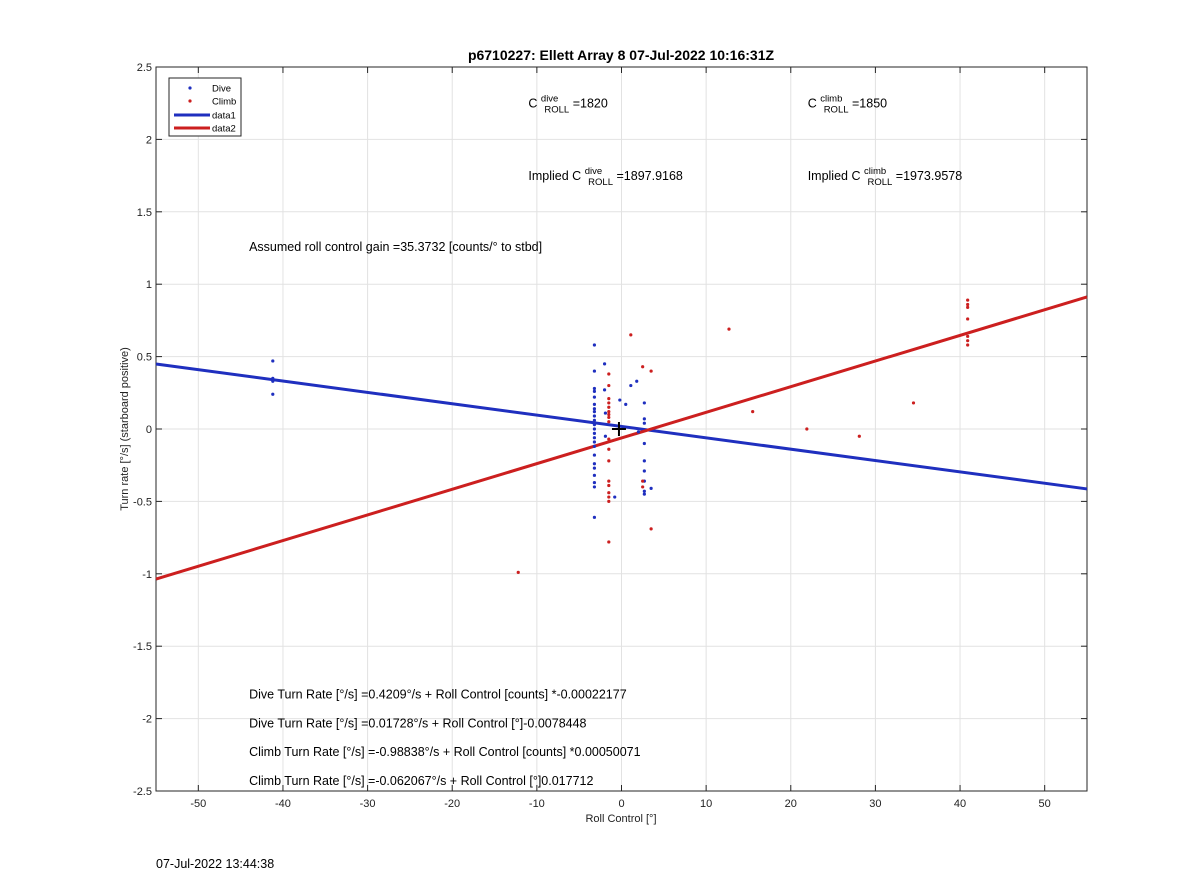 The height and width of the screenshot is (889, 1200). I want to click on c-roll-dive-value: =1820, so click(590, 104).